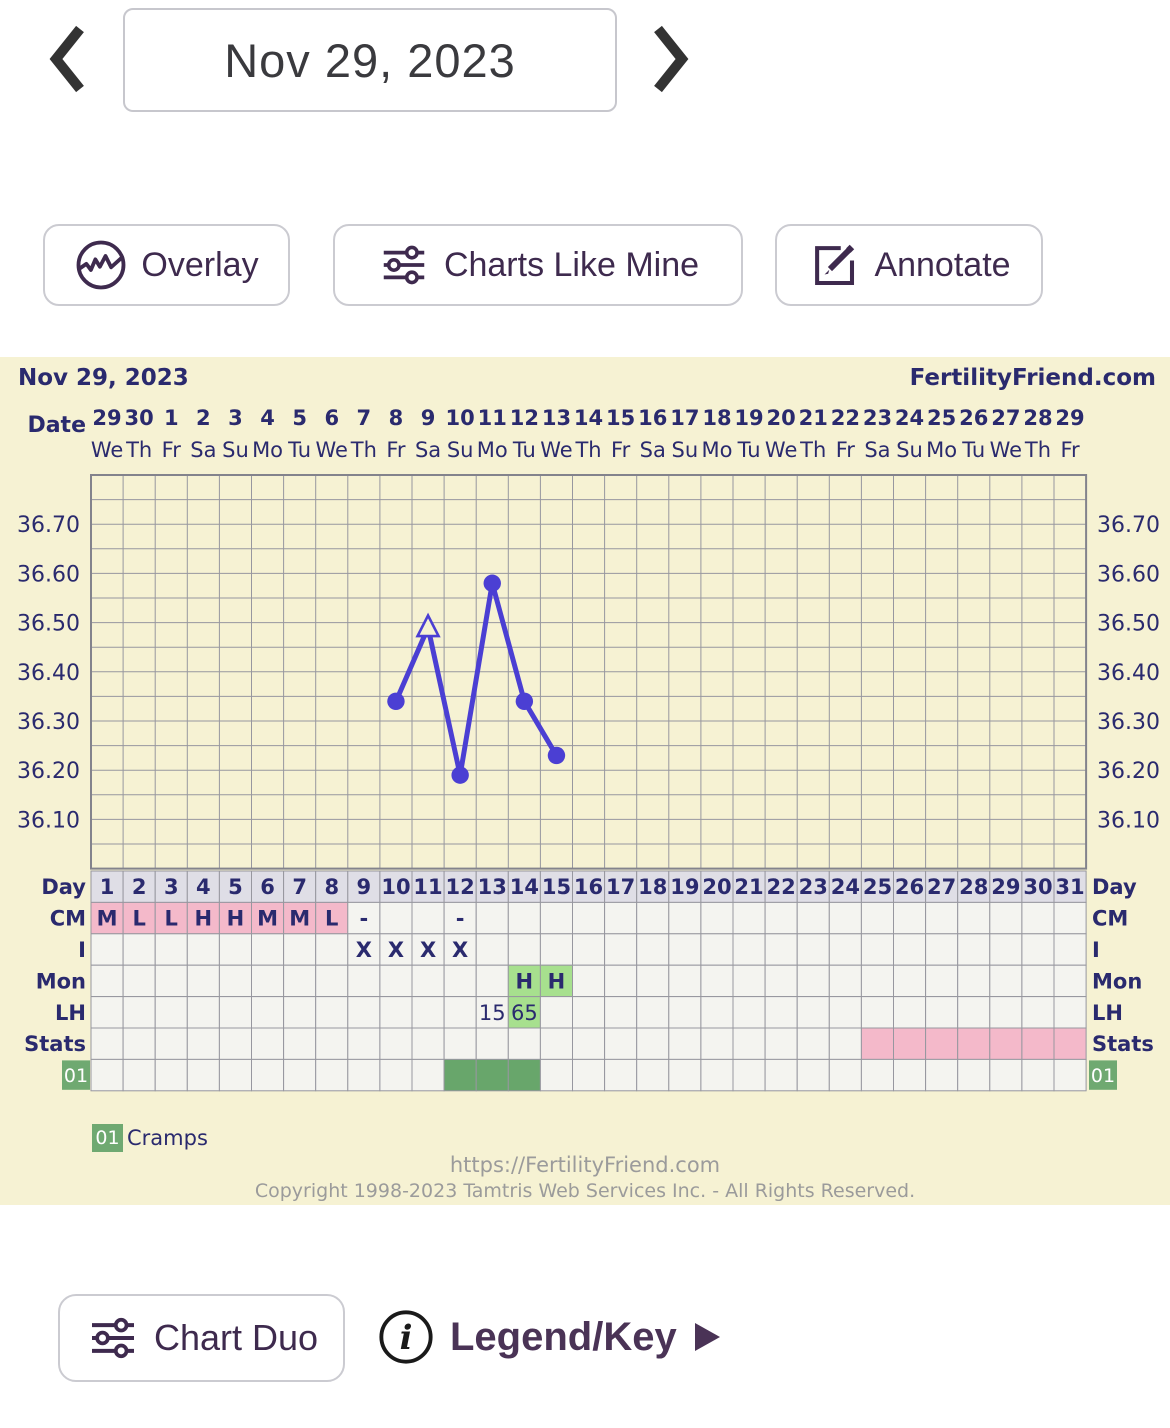 Image resolution: width=1170 pixels, height=1428 pixels. I want to click on previous-day-button, so click(66, 60).